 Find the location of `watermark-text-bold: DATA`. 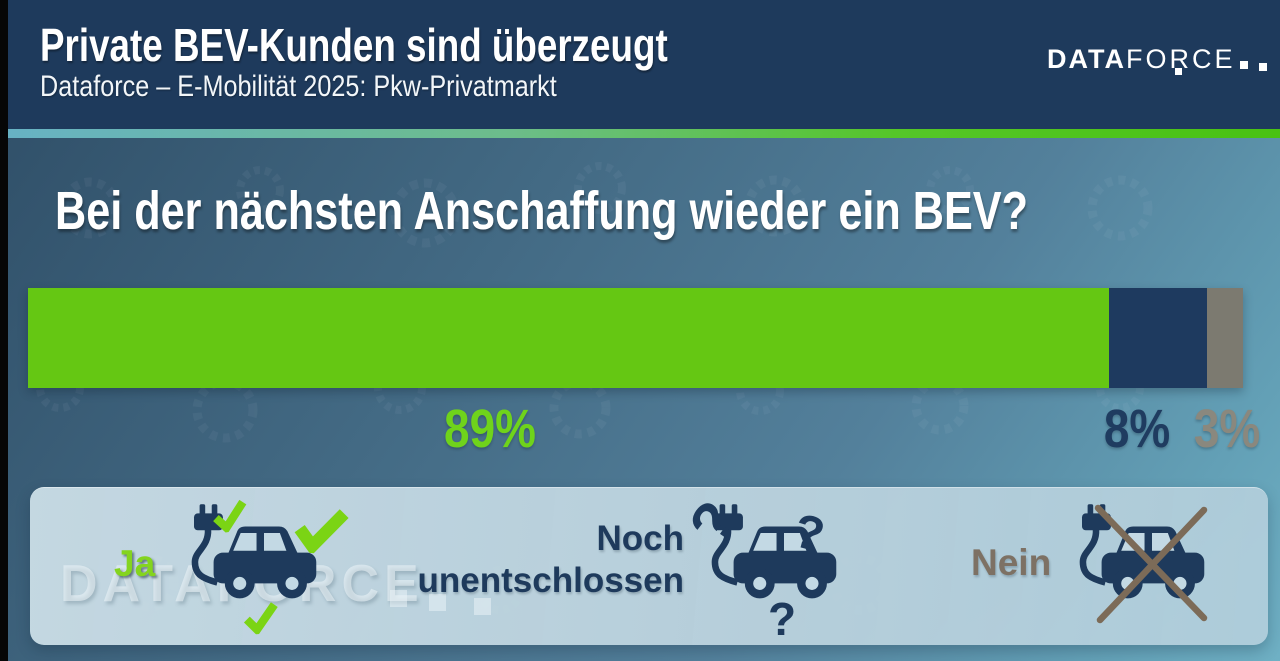

watermark-text-bold: DATA is located at coordinates (138, 584).